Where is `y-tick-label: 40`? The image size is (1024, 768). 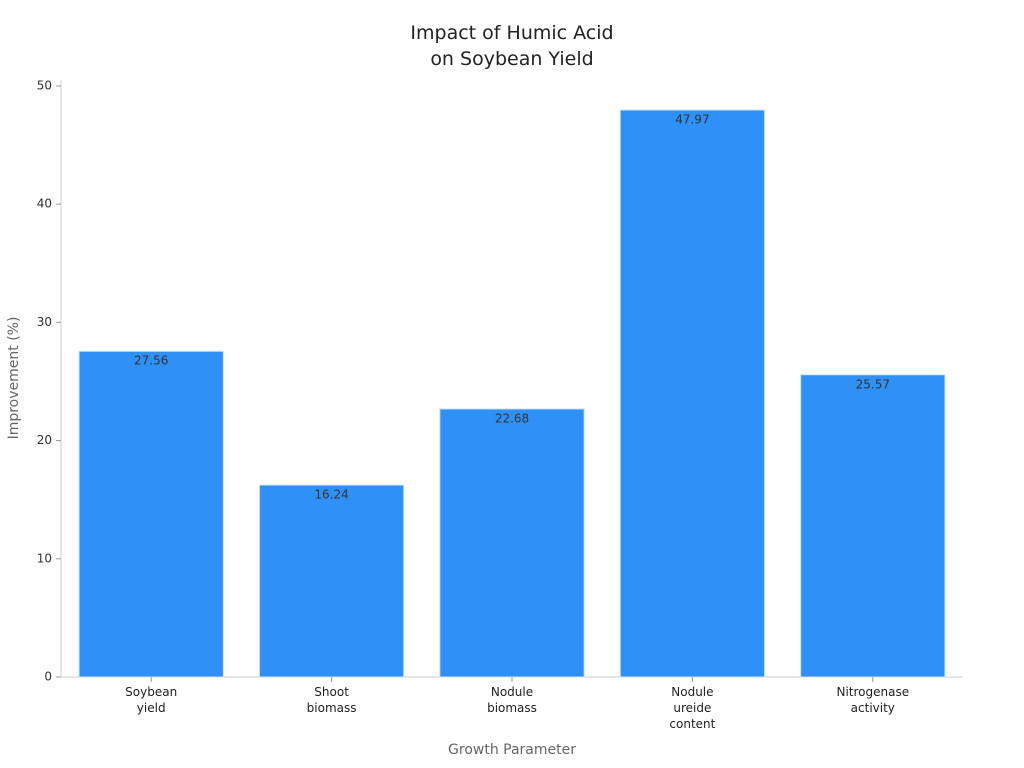 y-tick-label: 40 is located at coordinates (44, 204).